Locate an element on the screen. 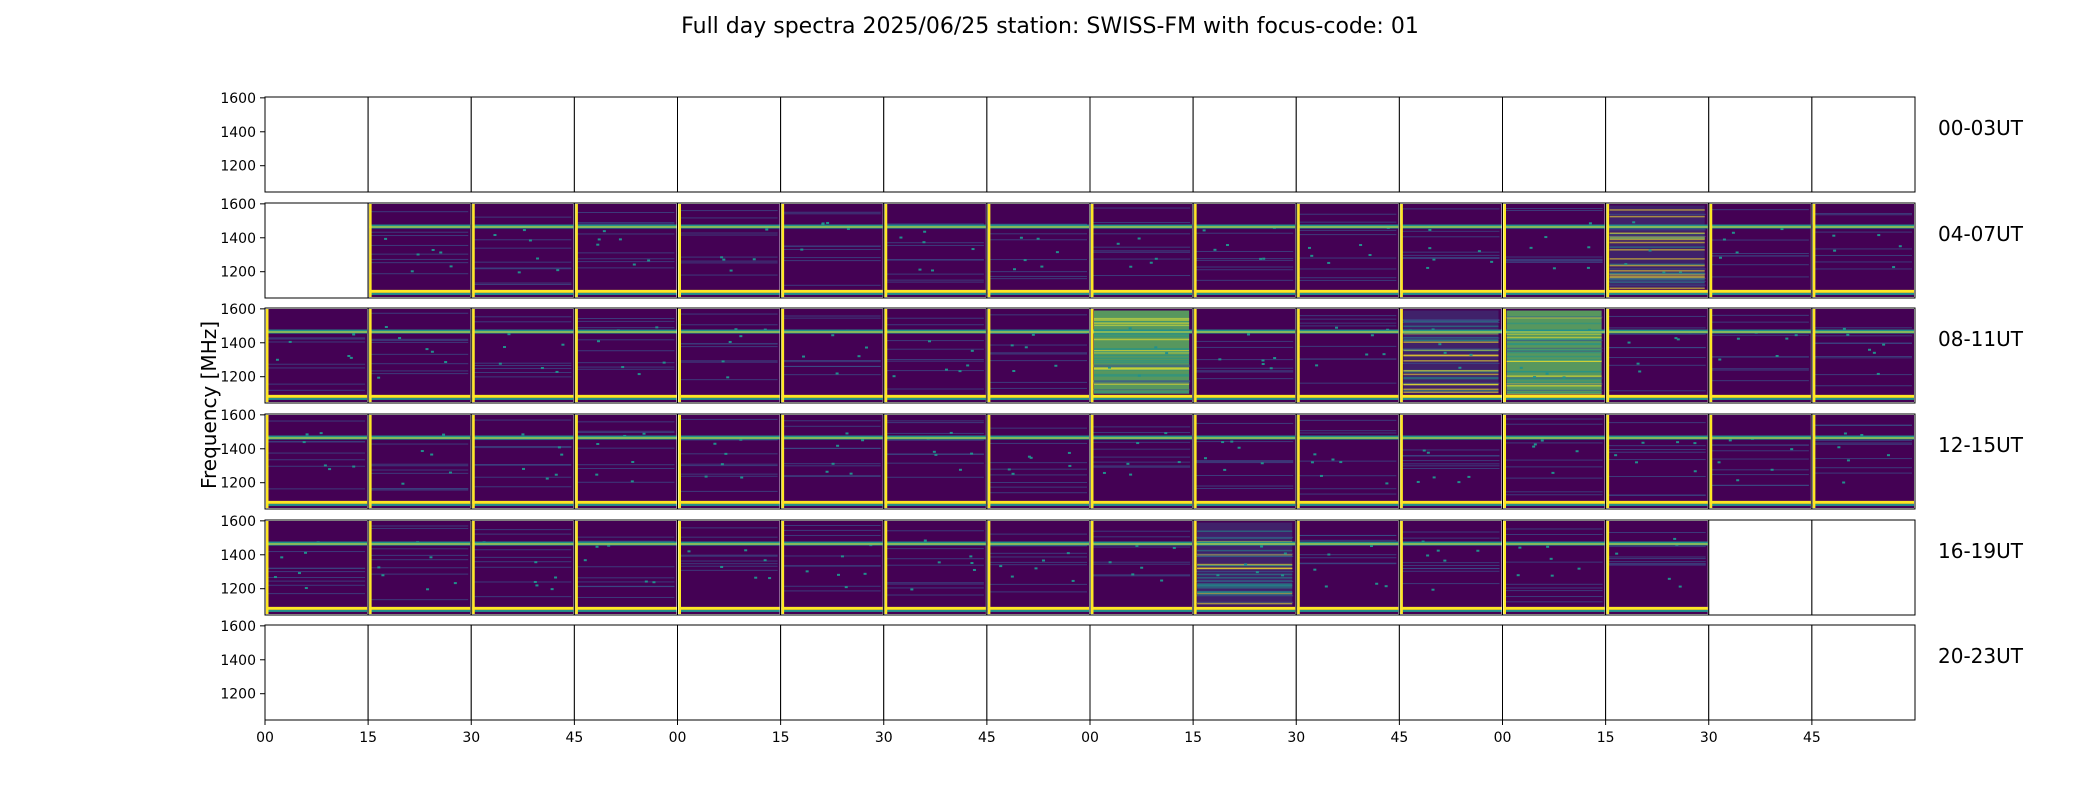  spectra-row-20-23UT: 1600 1400 1200 20-23UT is located at coordinates (1122, 670).